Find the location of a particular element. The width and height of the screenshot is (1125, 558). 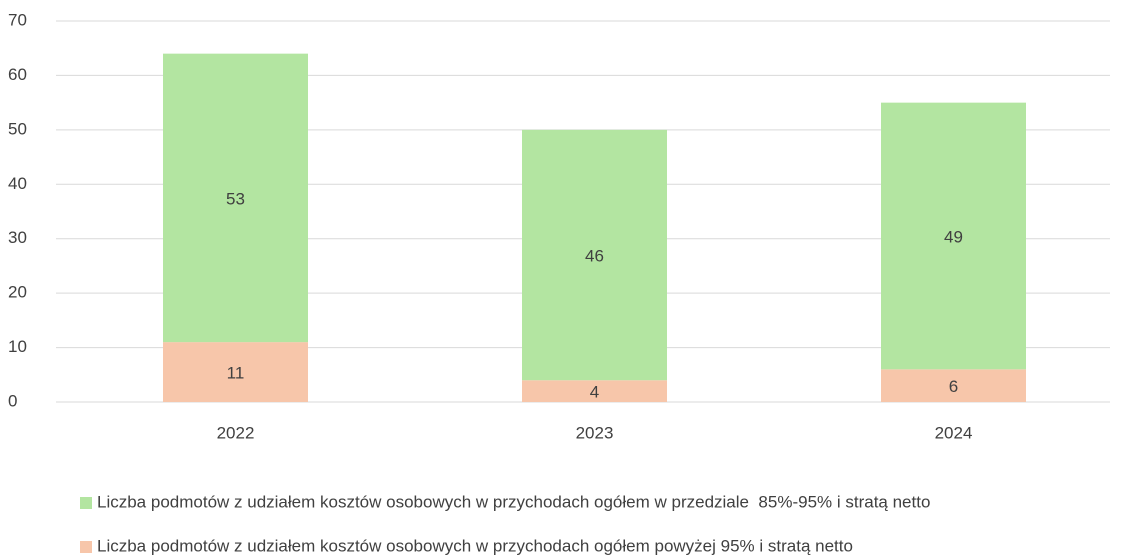

data-label: 4 is located at coordinates (594, 392).